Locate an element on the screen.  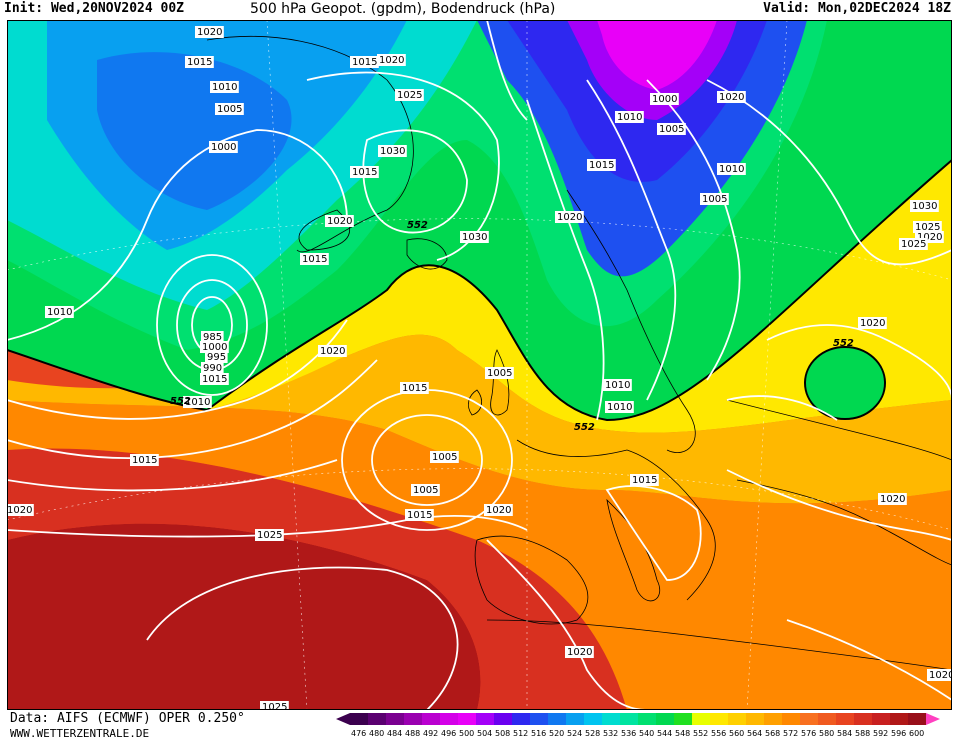
isobar-label: 990 is located at coordinates (212, 368).